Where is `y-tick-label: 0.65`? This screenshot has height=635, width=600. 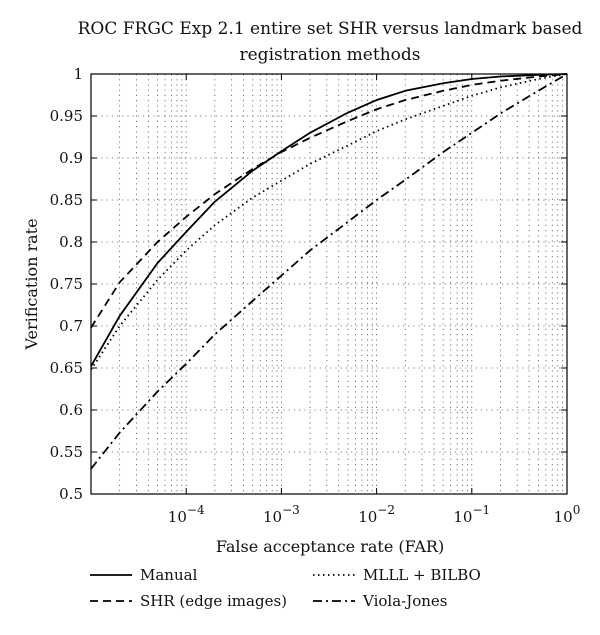 y-tick-label: 0.65 is located at coordinates (66, 368).